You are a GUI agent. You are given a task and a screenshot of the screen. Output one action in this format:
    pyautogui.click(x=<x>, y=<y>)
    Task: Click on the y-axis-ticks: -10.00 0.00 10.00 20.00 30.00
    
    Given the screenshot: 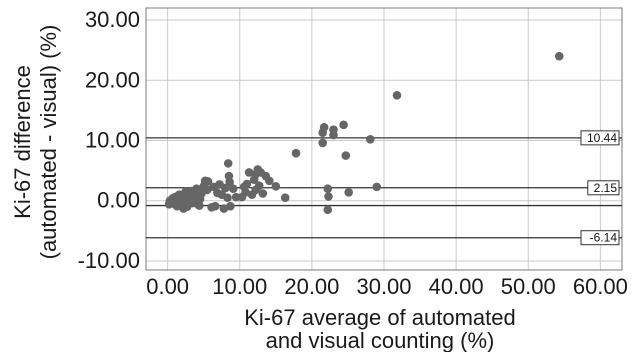 What is the action you would take?
    pyautogui.click(x=109, y=140)
    